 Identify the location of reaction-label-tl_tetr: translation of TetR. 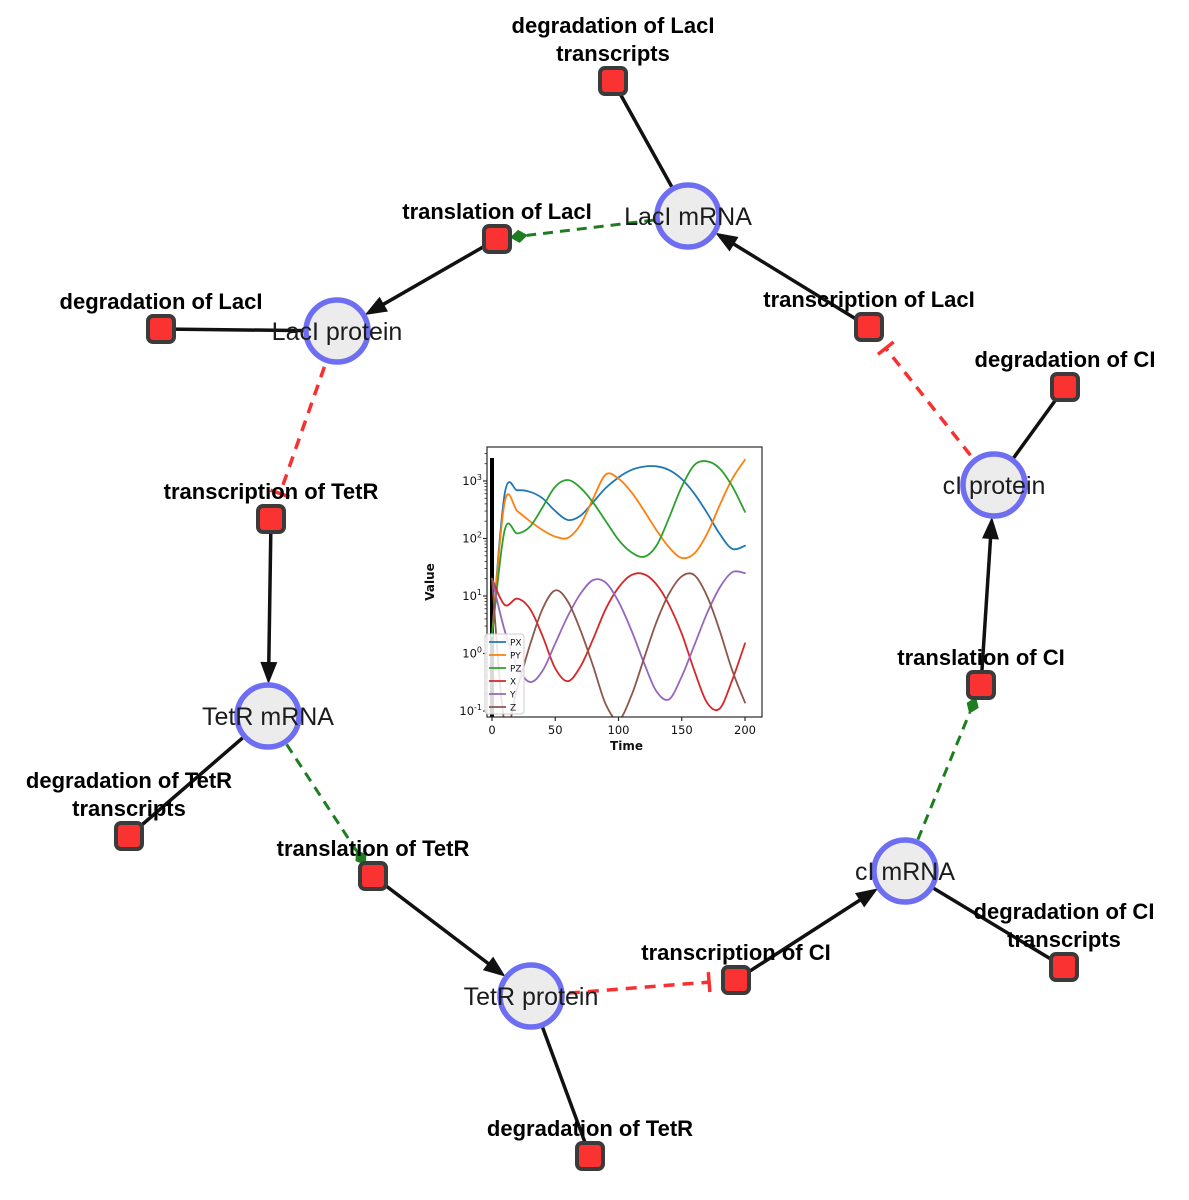
(373, 848).